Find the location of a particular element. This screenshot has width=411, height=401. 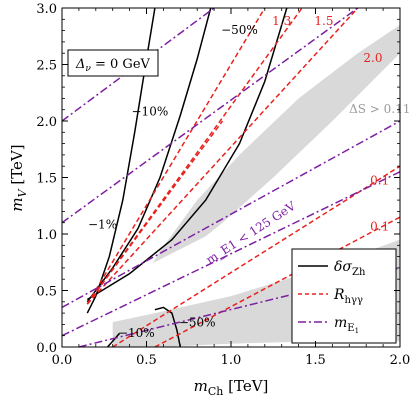

x-tick-label: 0.5 is located at coordinates (146, 360).